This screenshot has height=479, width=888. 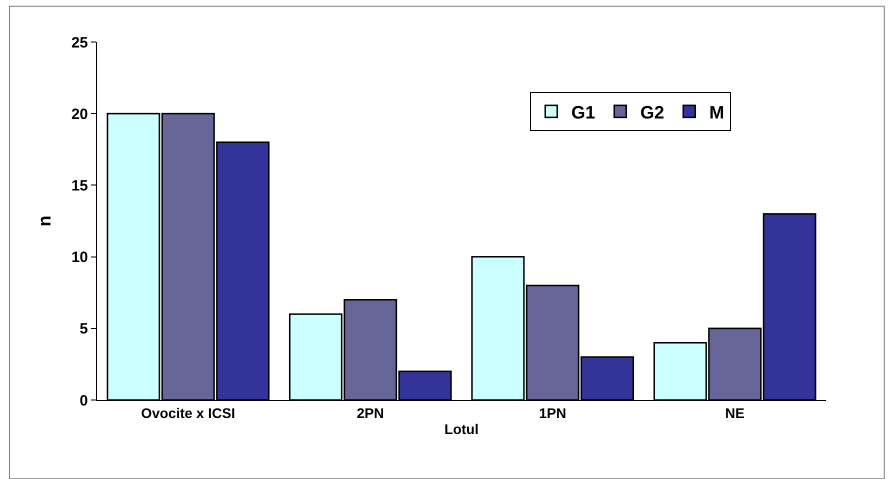 What do you see at coordinates (461, 429) in the screenshot?
I see `x-axis-title: Lotul` at bounding box center [461, 429].